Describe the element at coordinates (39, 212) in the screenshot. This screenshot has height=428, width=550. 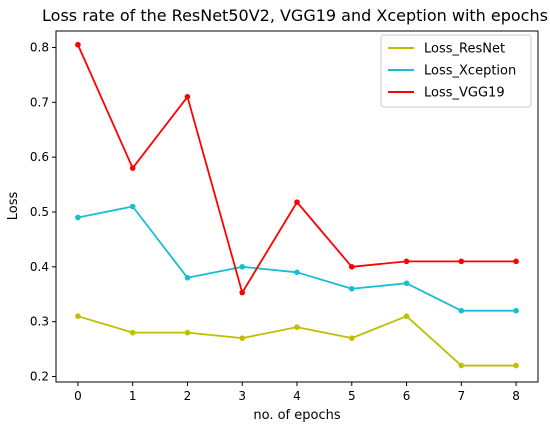
I see `y-tick-label: 0.5` at that location.